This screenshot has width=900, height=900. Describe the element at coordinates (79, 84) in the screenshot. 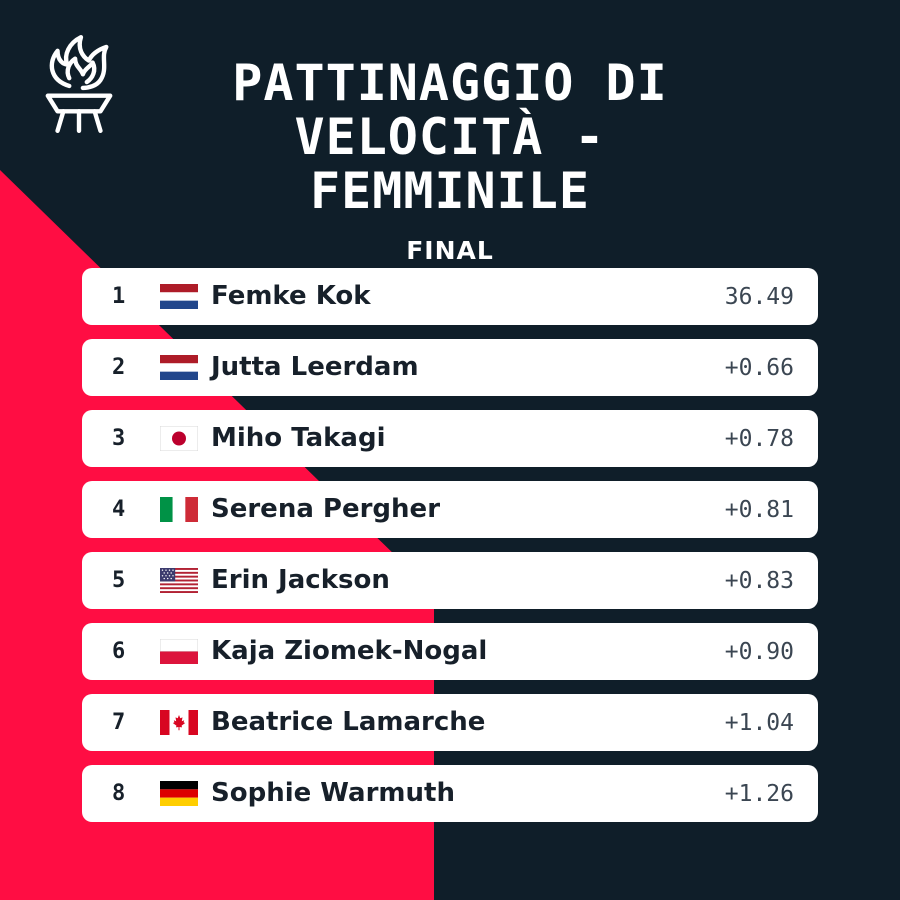

I see `torch-icon` at that location.